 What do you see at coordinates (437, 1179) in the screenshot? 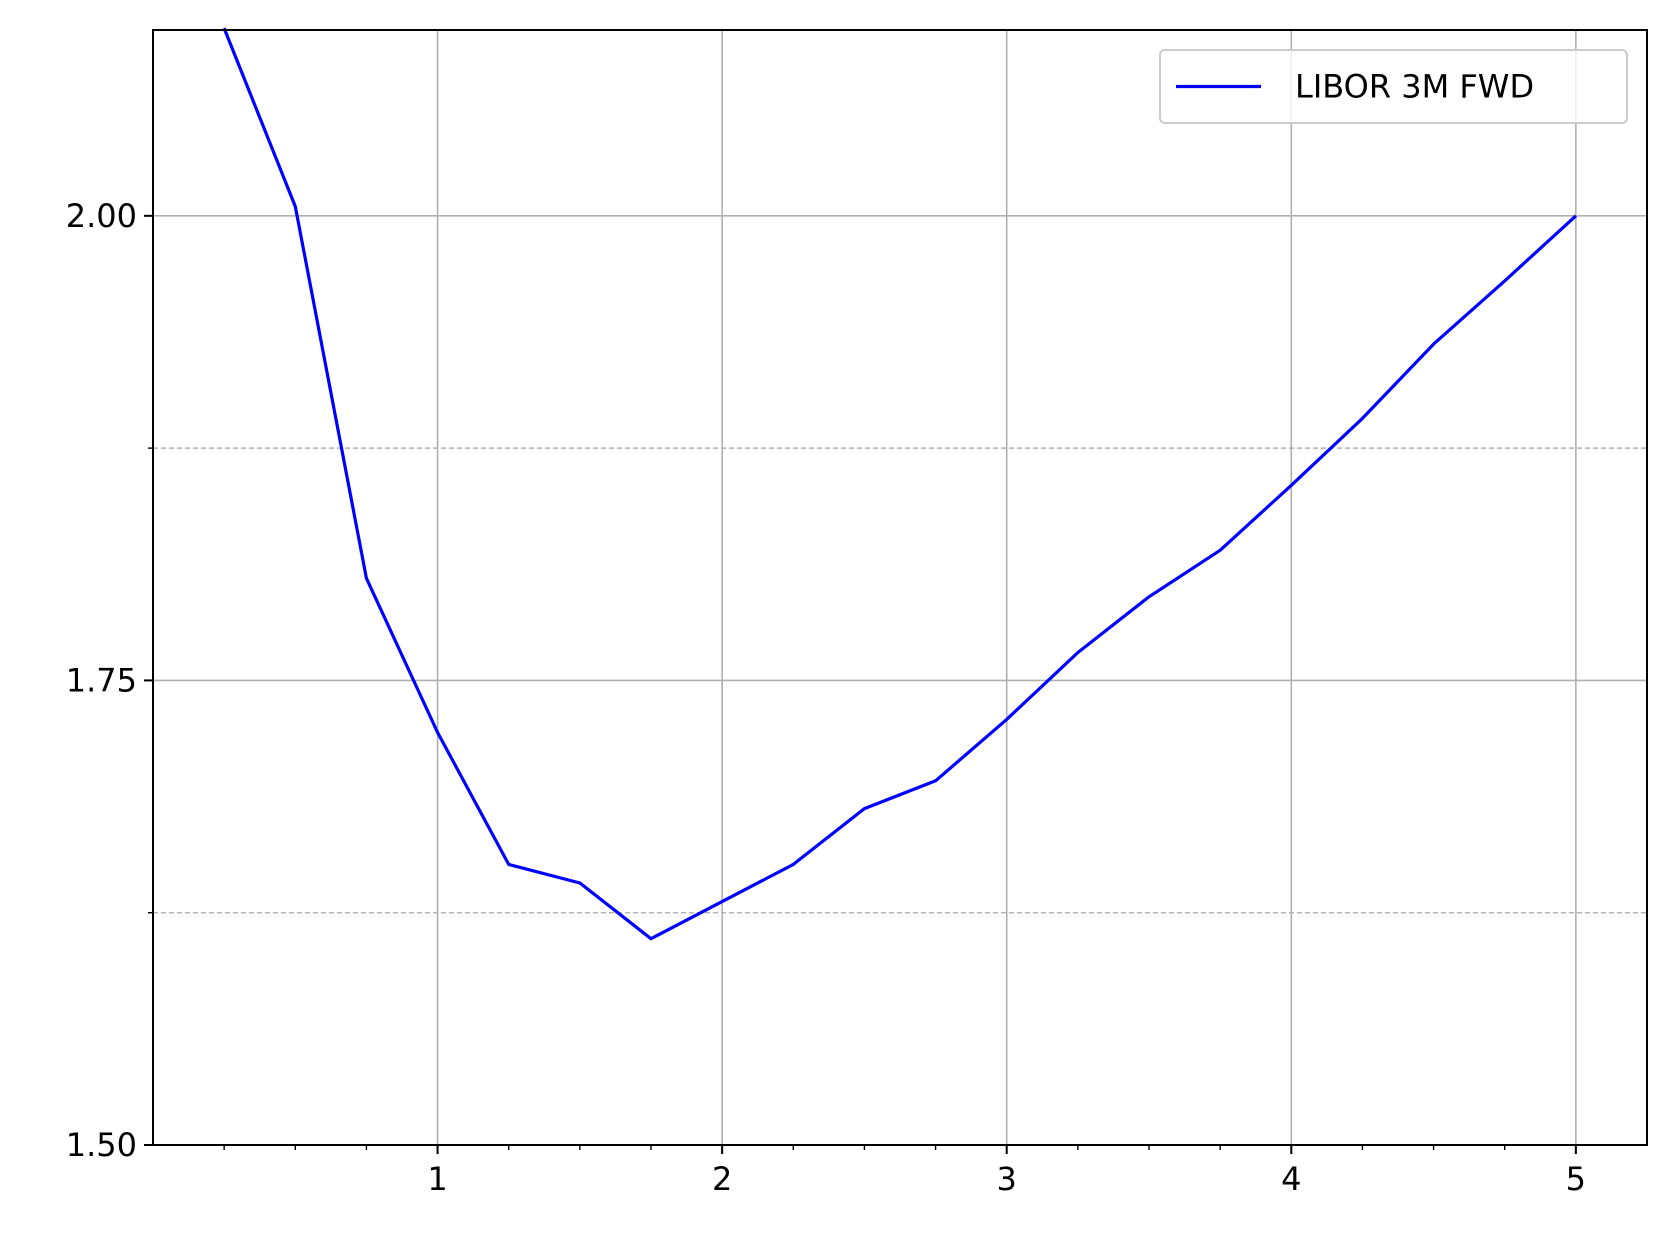
I see `x-tick-label-1: 1` at bounding box center [437, 1179].